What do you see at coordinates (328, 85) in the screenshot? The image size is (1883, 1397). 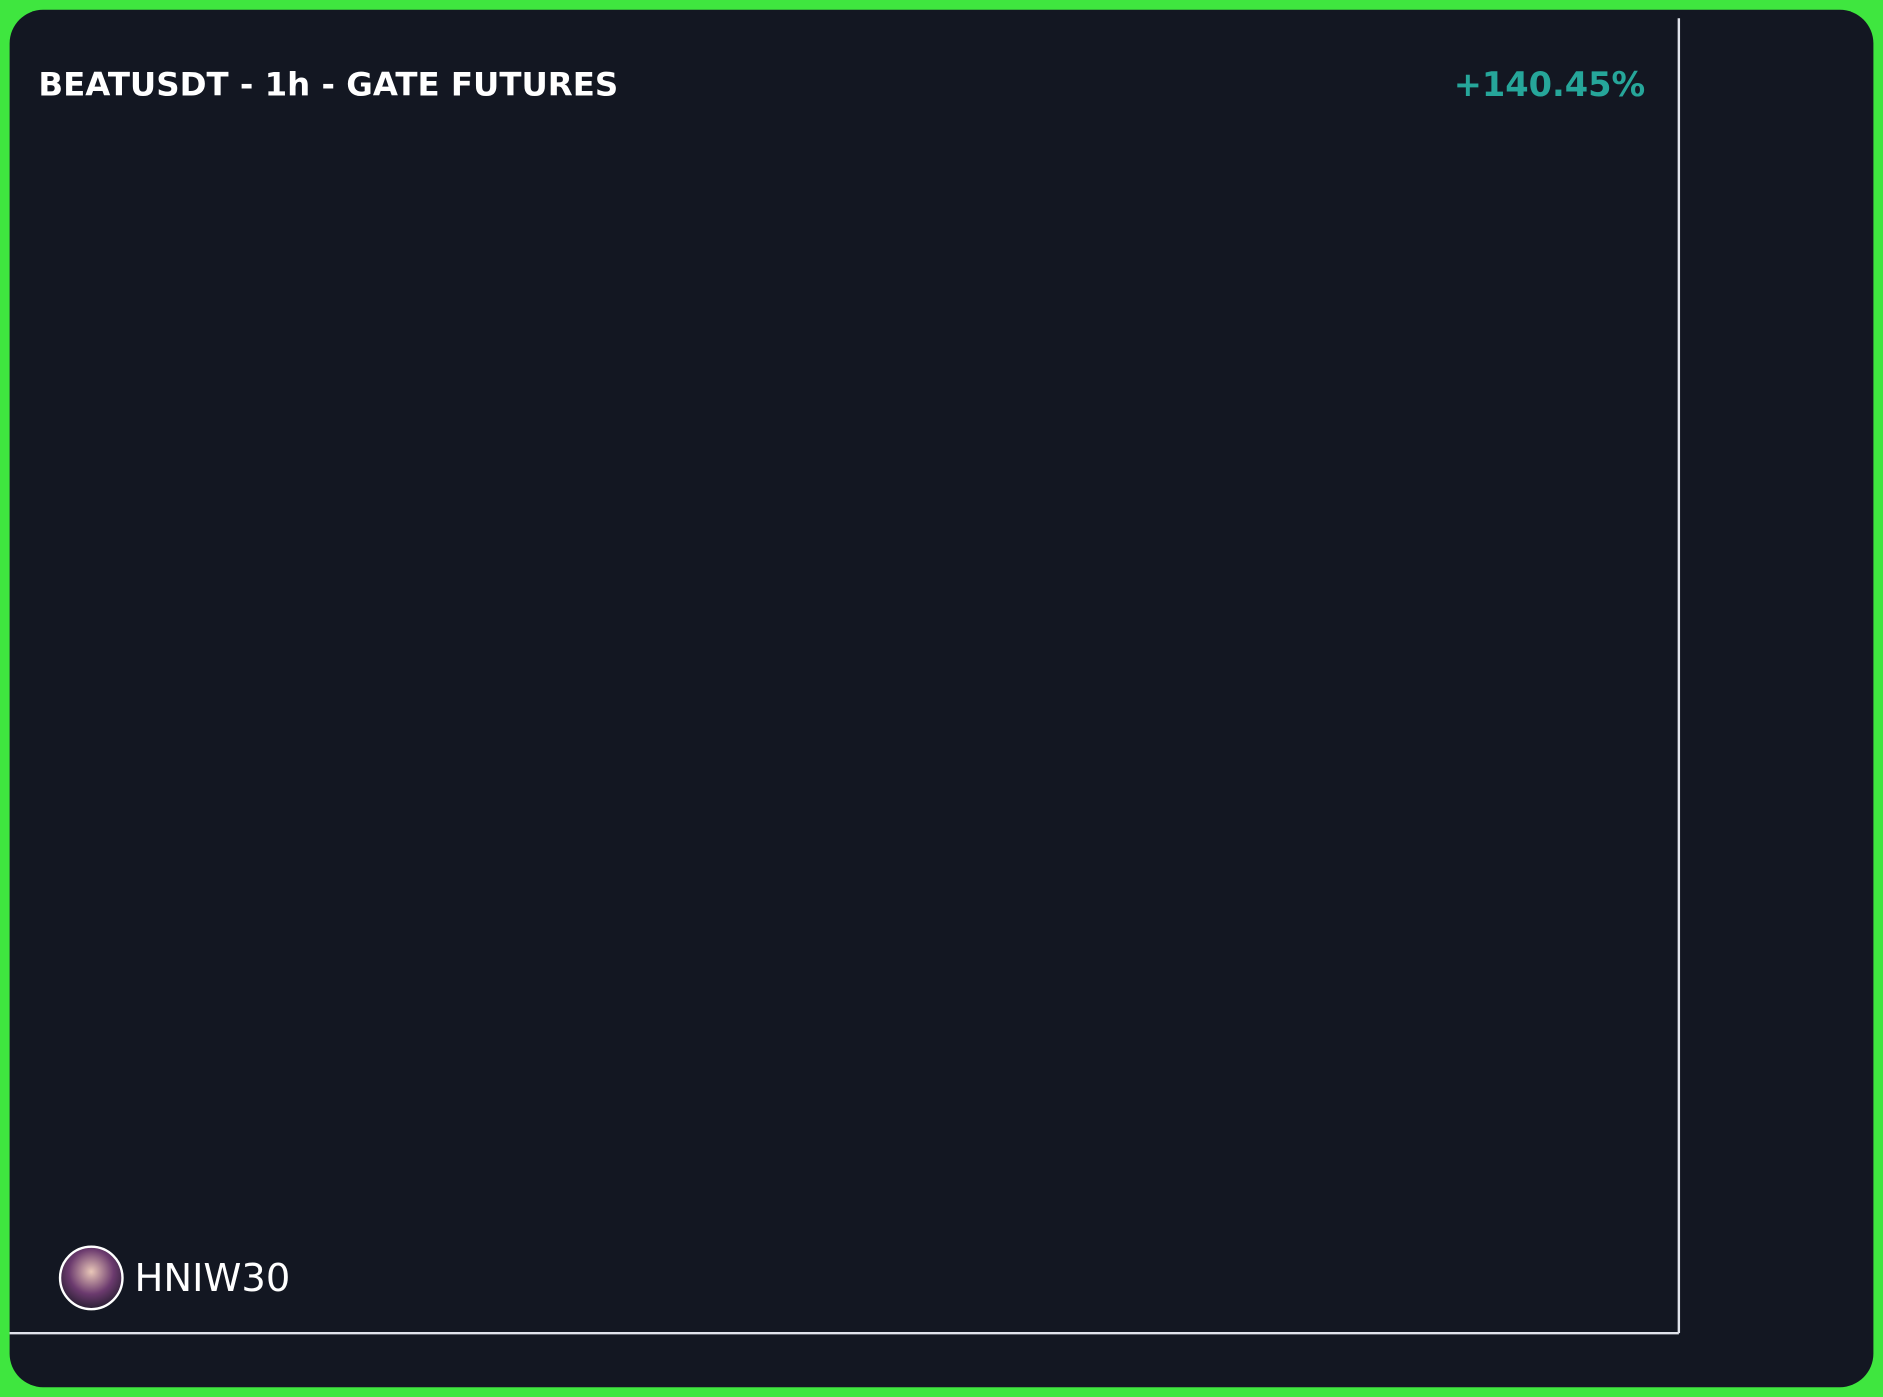 I see `chart-title: BEATUSDT - 1h - GATE FUTURES` at bounding box center [328, 85].